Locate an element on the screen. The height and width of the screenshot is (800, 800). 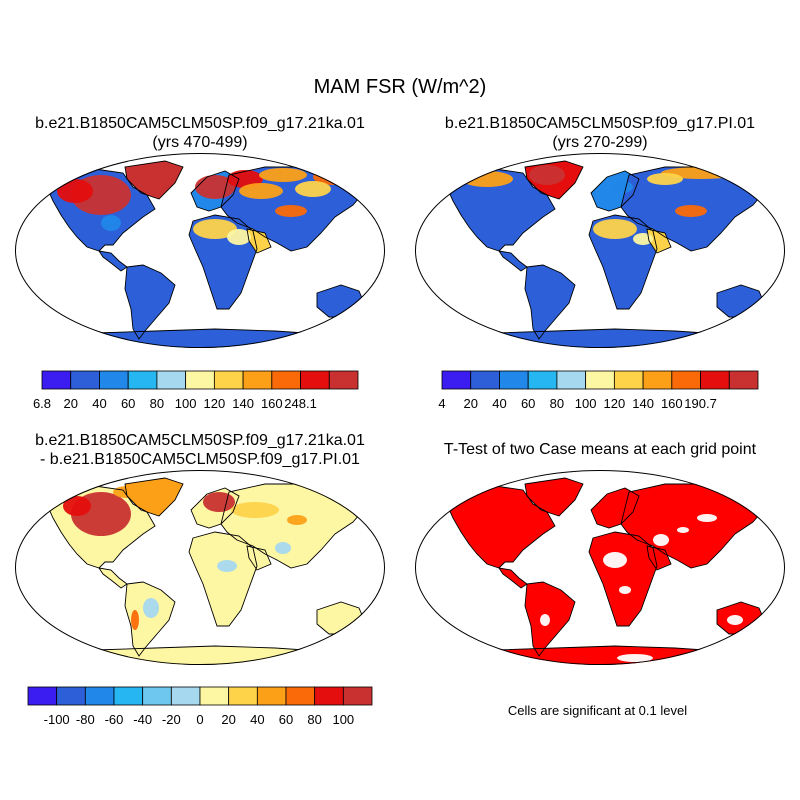
colorbar-label: 0 is located at coordinates (199, 719).